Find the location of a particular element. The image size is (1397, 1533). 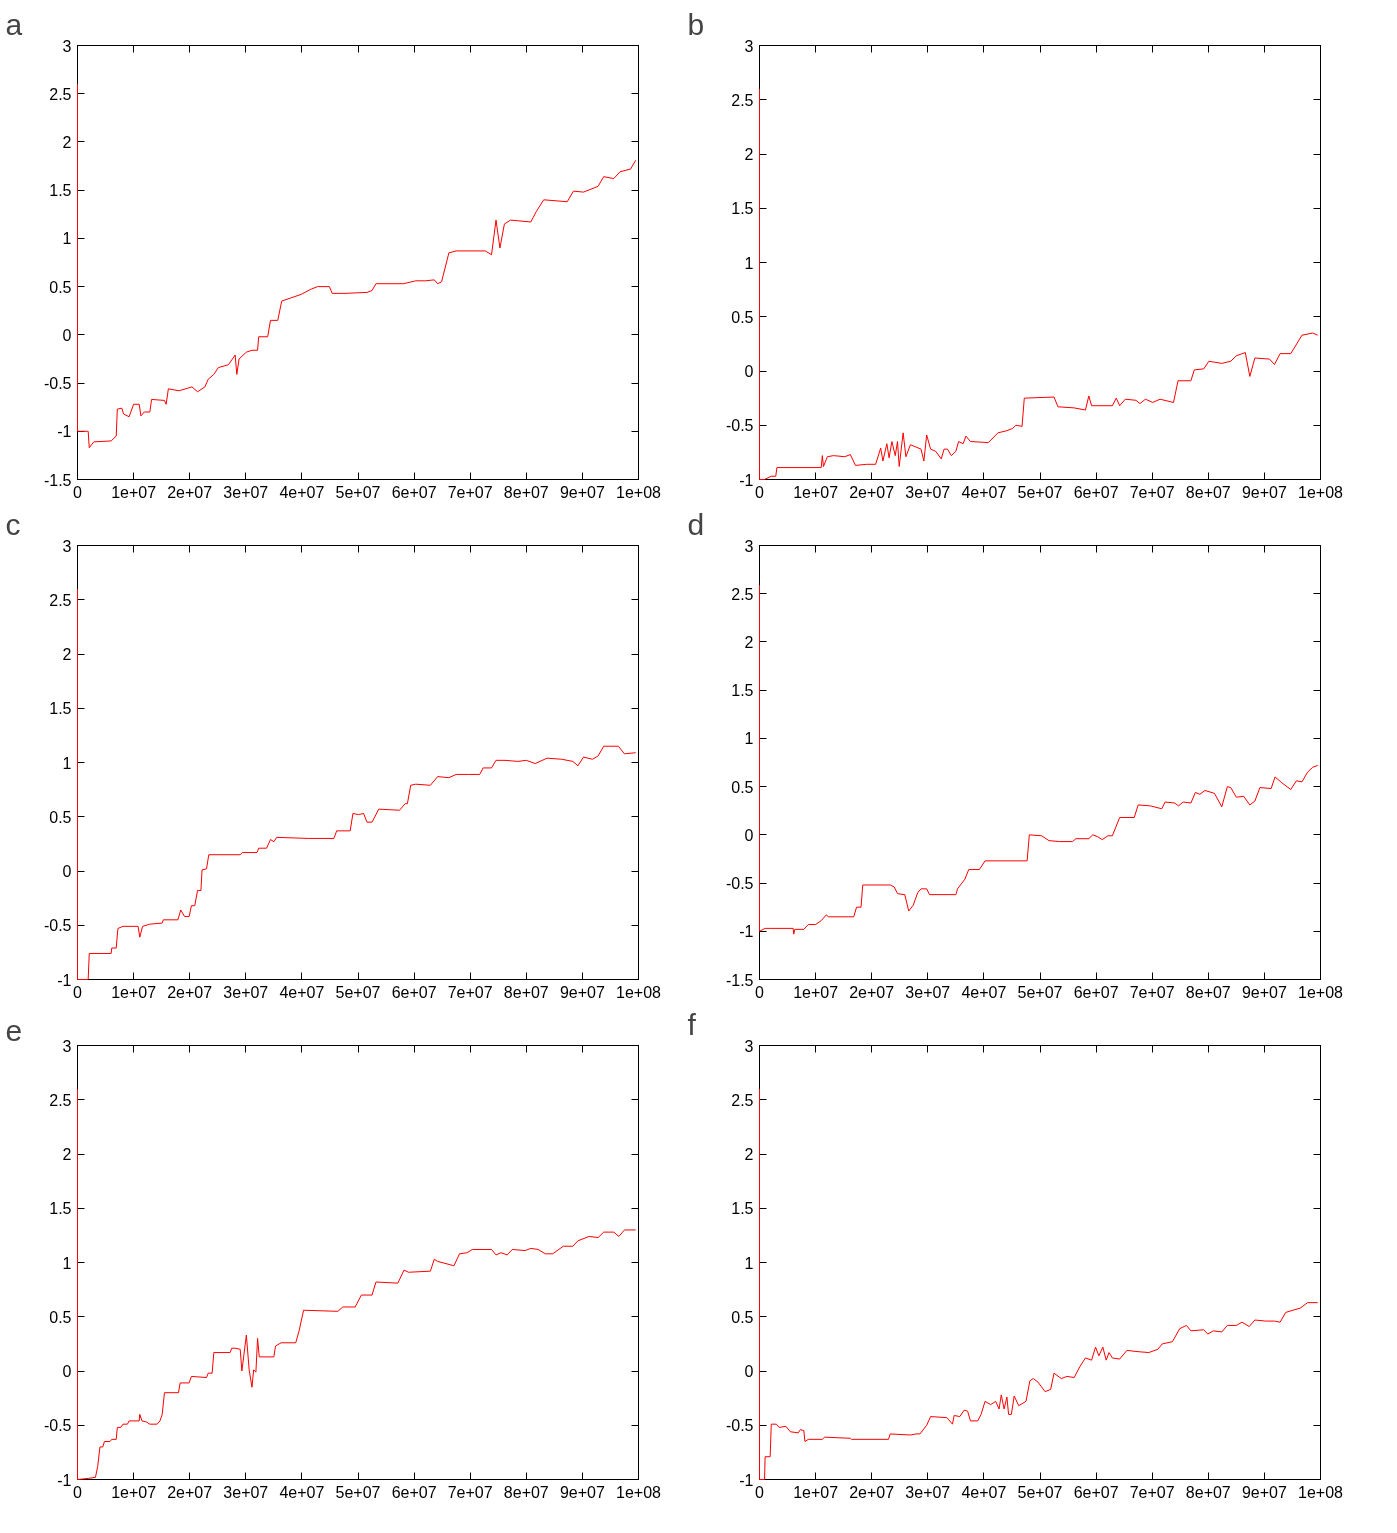

chart-title: e is located at coordinates (14, 1030).